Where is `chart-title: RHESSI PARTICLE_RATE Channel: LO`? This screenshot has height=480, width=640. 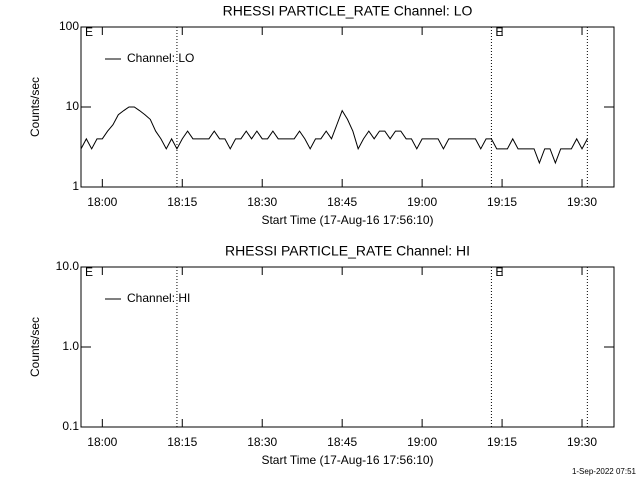 chart-title: RHESSI PARTICLE_RATE Channel: LO is located at coordinates (348, 11).